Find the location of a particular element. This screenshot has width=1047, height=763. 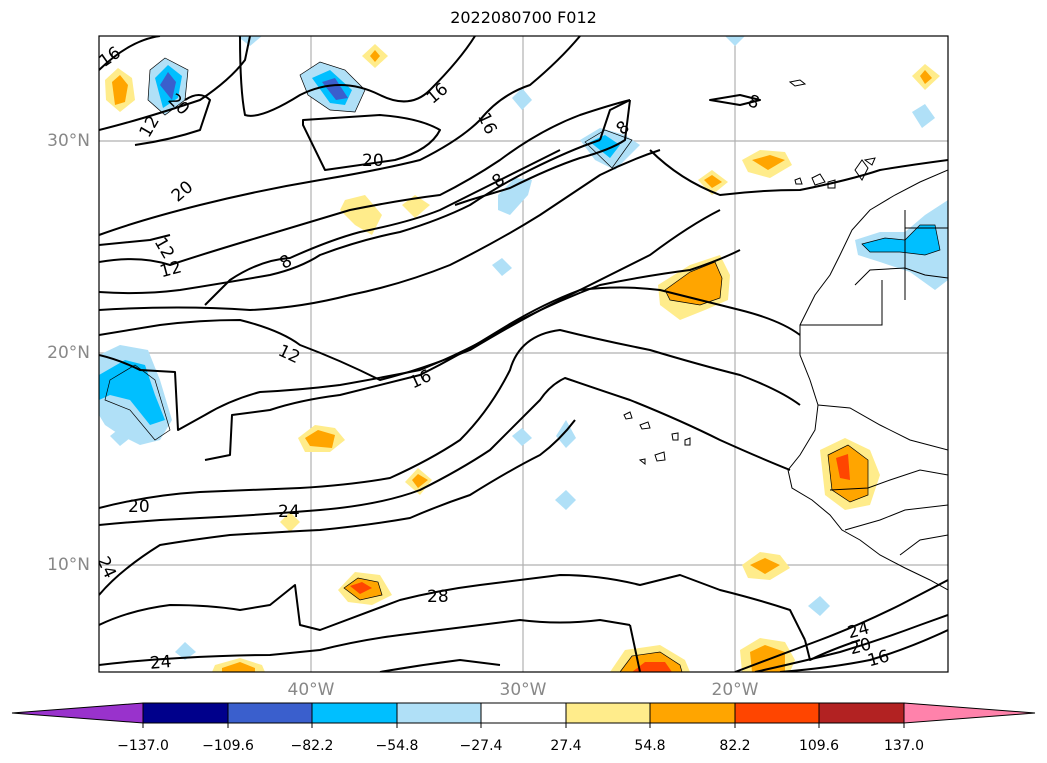

lon-label: 40°W is located at coordinates (311, 690).